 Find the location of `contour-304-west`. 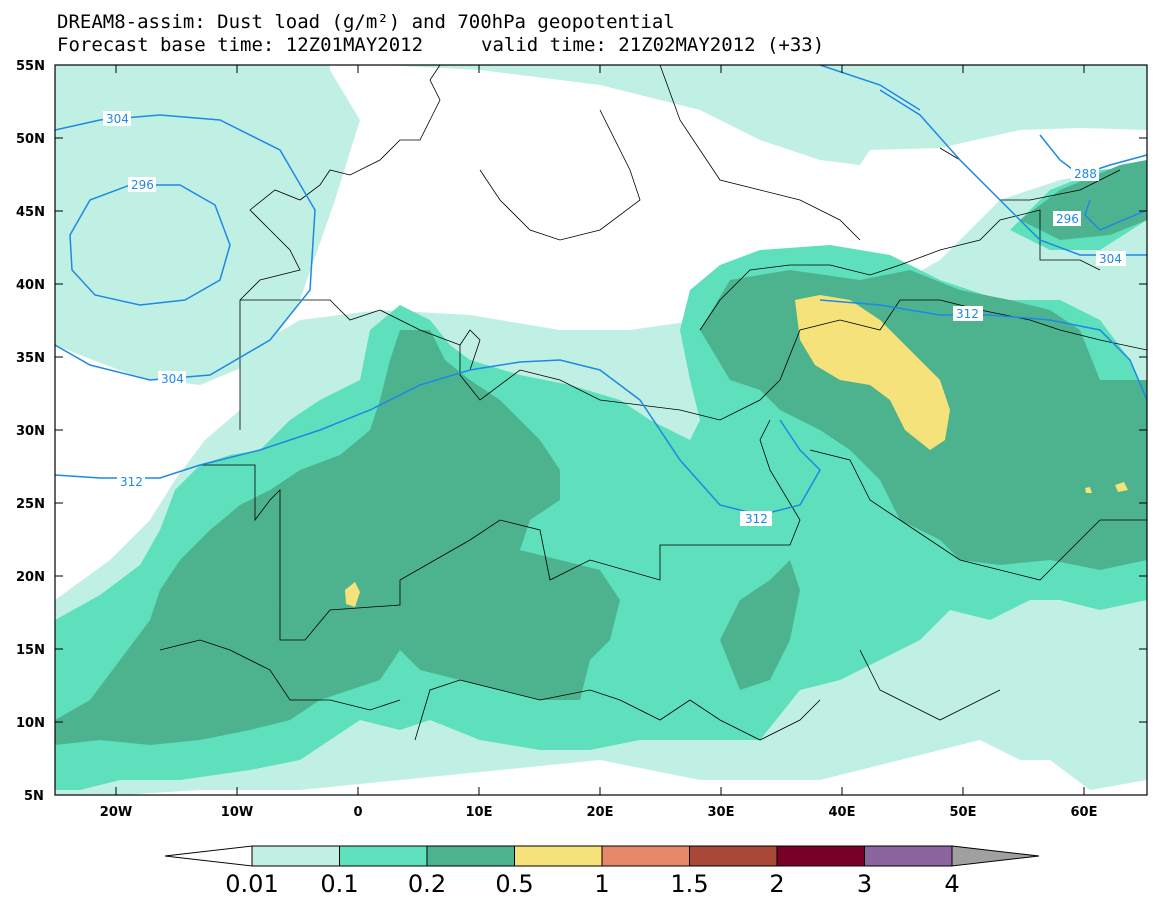

contour-304-west is located at coordinates (185, 247).